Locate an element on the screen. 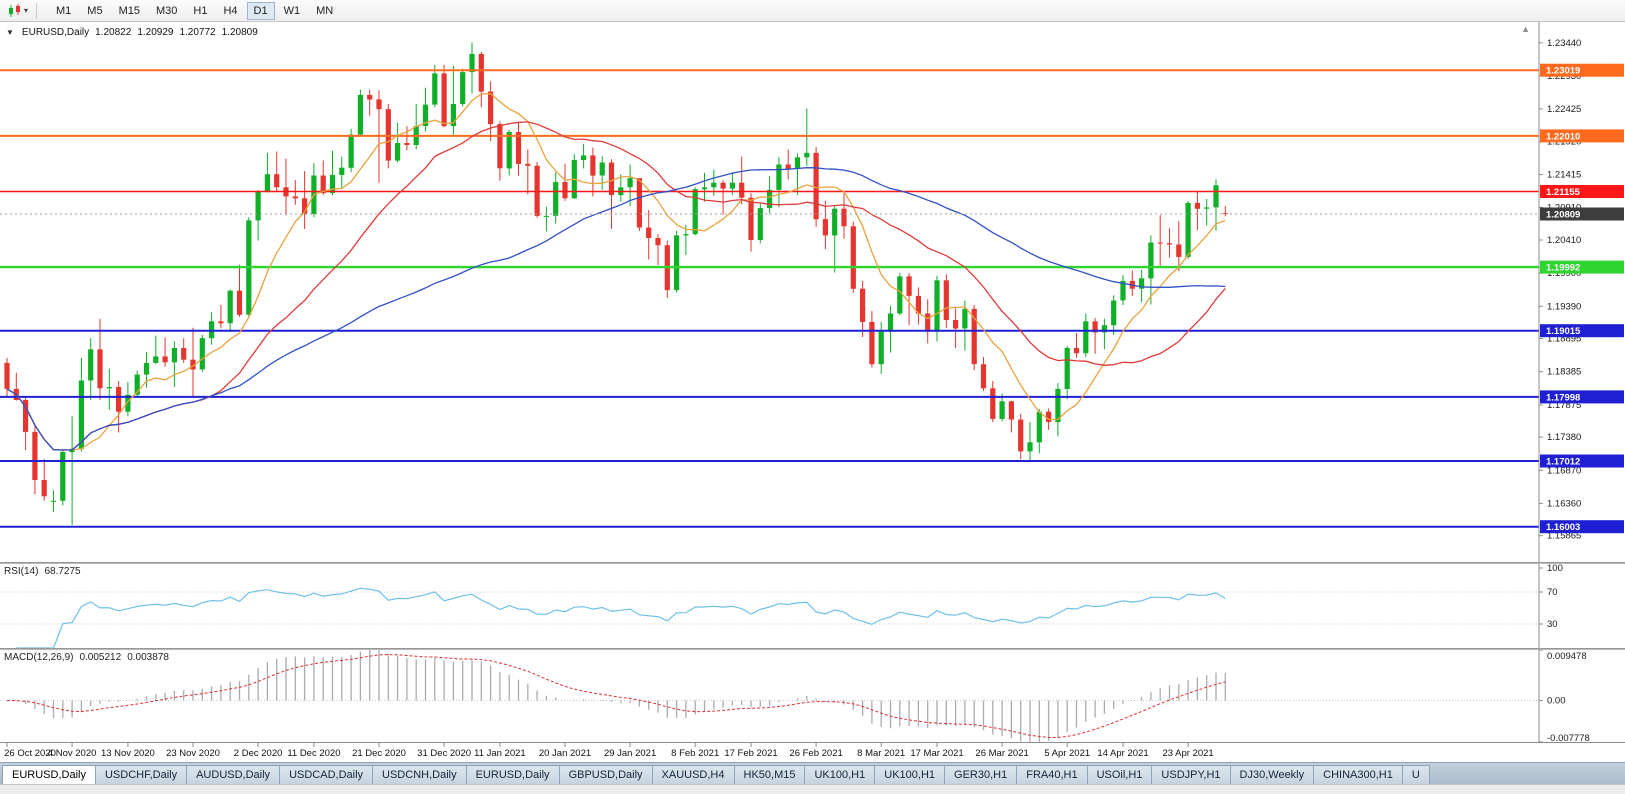 The height and width of the screenshot is (794, 1625). chart-tab-DJ30-Weekly: DJ30,Weekly is located at coordinates (1272, 774).